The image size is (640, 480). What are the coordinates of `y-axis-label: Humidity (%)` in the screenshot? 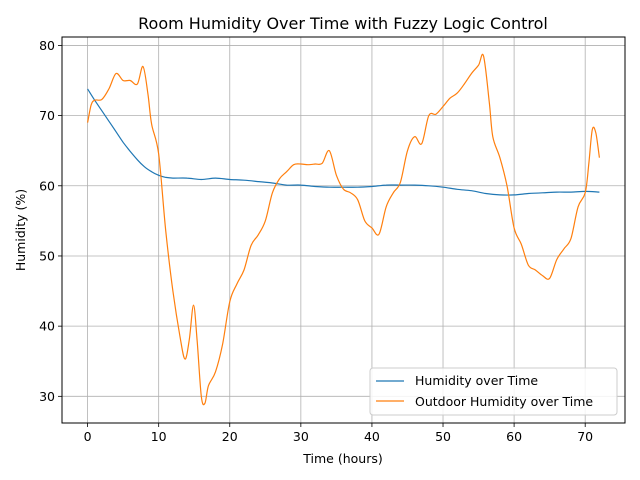 It's located at (20, 230).